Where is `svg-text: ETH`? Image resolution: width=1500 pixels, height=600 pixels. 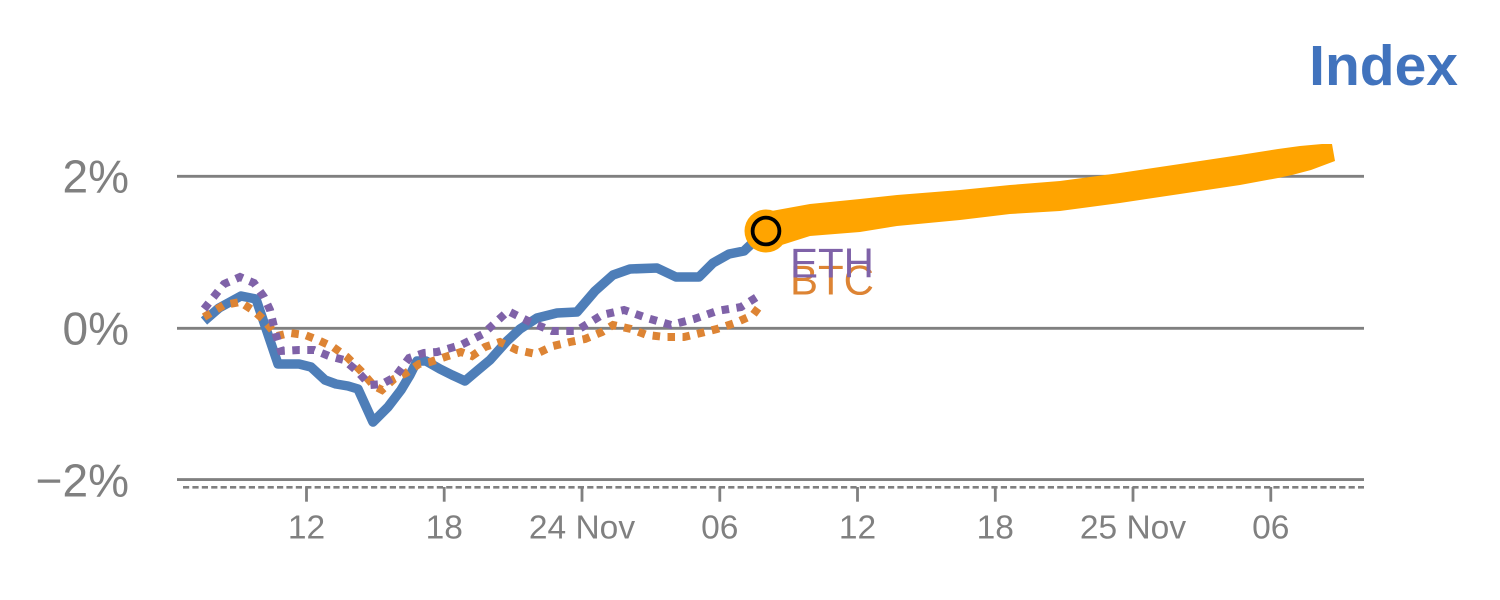 svg-text: ETH is located at coordinates (832, 263).